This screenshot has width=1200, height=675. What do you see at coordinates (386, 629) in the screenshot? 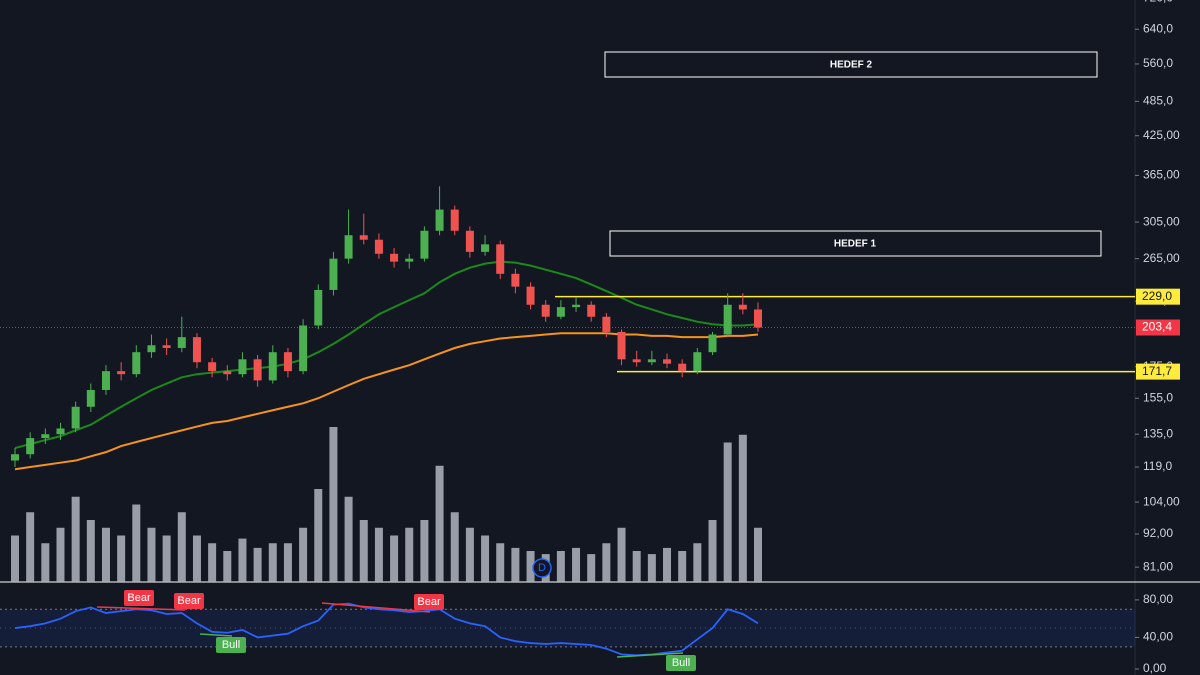
I see `rsi-line` at bounding box center [386, 629].